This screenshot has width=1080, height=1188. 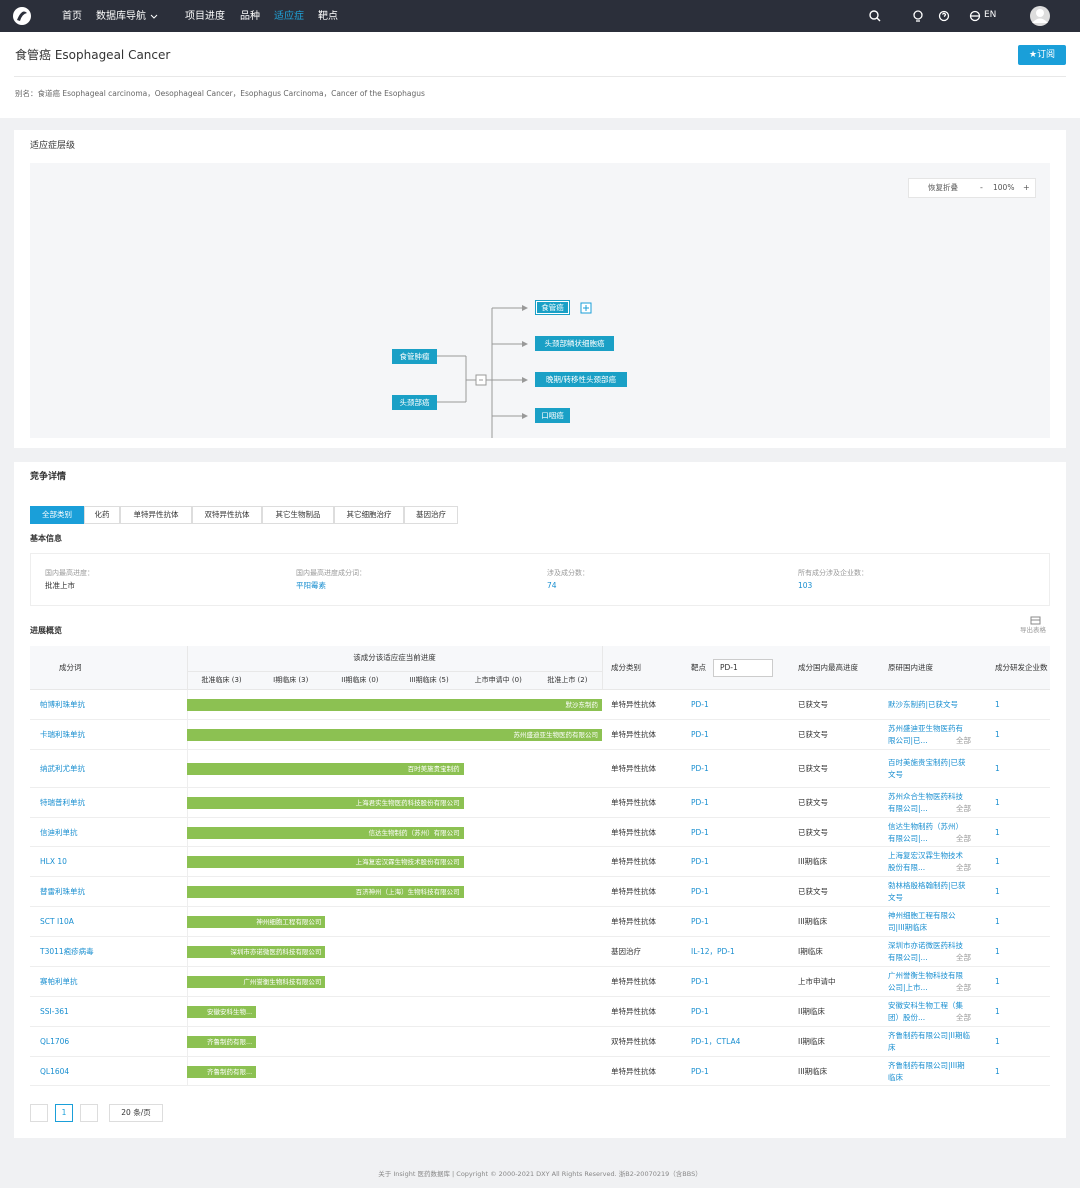 I want to click on nav-item: 首页, so click(x=72, y=16).